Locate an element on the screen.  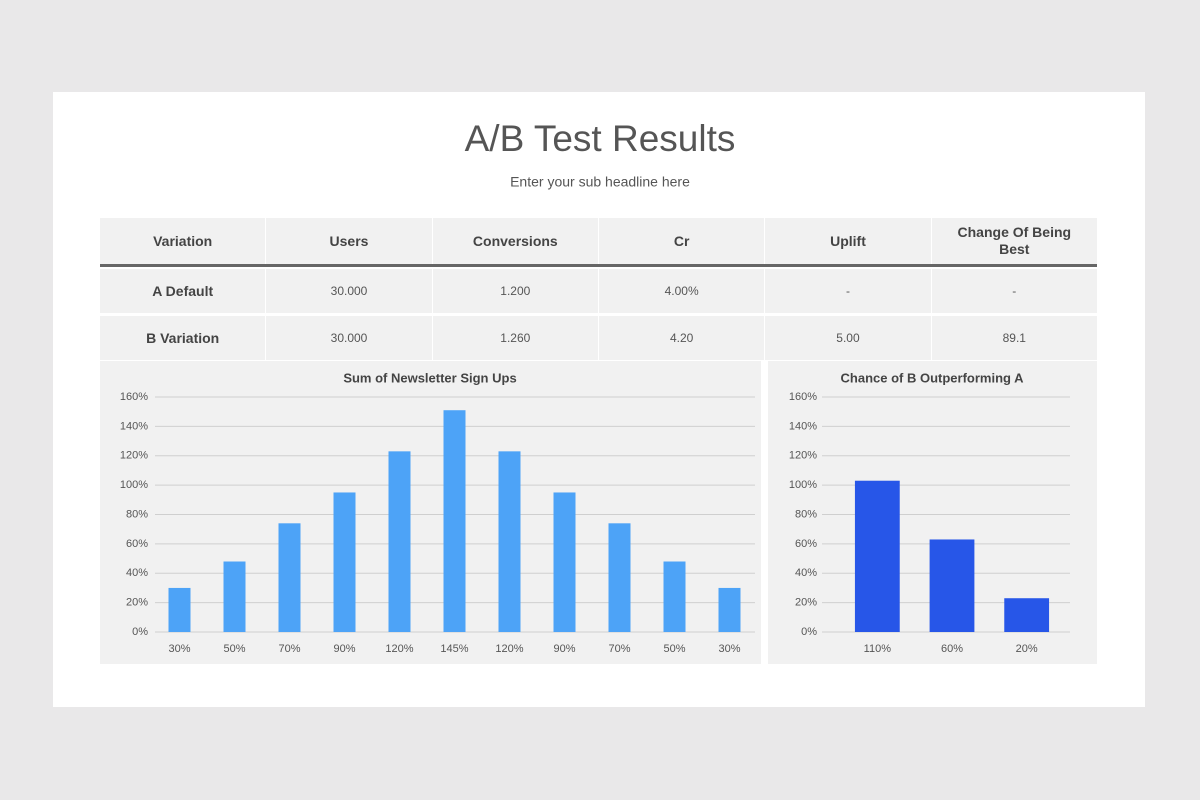
header-cell: Uplift is located at coordinates (847, 241).